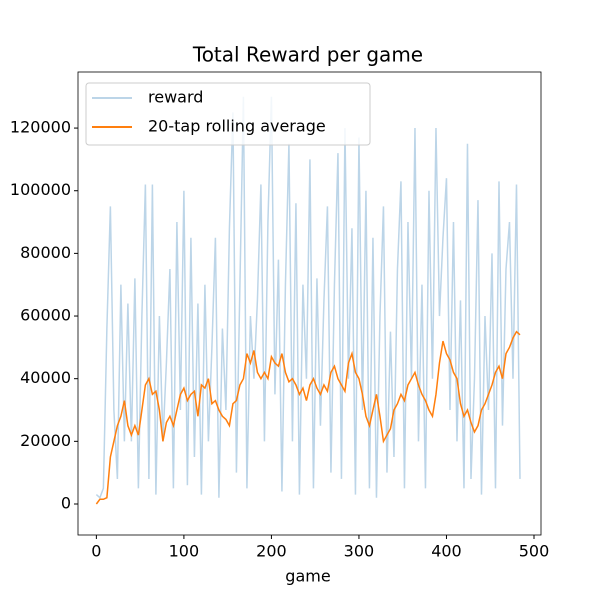 The height and width of the screenshot is (600, 600). What do you see at coordinates (45, 377) in the screenshot?
I see `y-tick-label: 40000` at bounding box center [45, 377].